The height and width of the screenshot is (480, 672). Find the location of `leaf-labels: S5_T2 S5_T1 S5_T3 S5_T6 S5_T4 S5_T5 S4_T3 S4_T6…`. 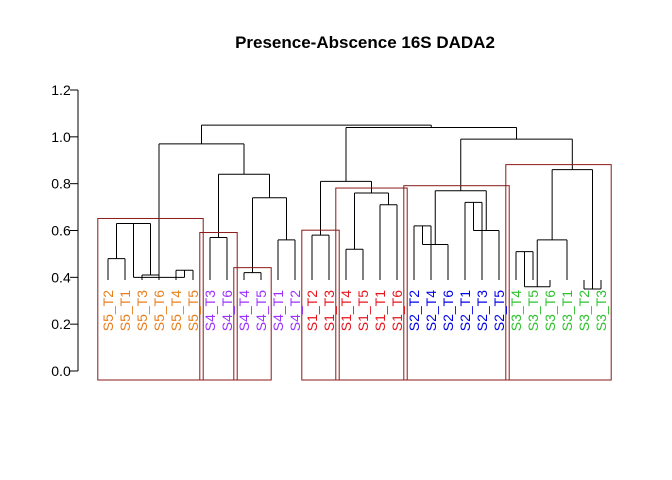

leaf-labels: S5_T2 S5_T1 S5_T3 S5_T6 S5_T4 S5_T5 S4_T3 S4_T6… is located at coordinates (354, 310).